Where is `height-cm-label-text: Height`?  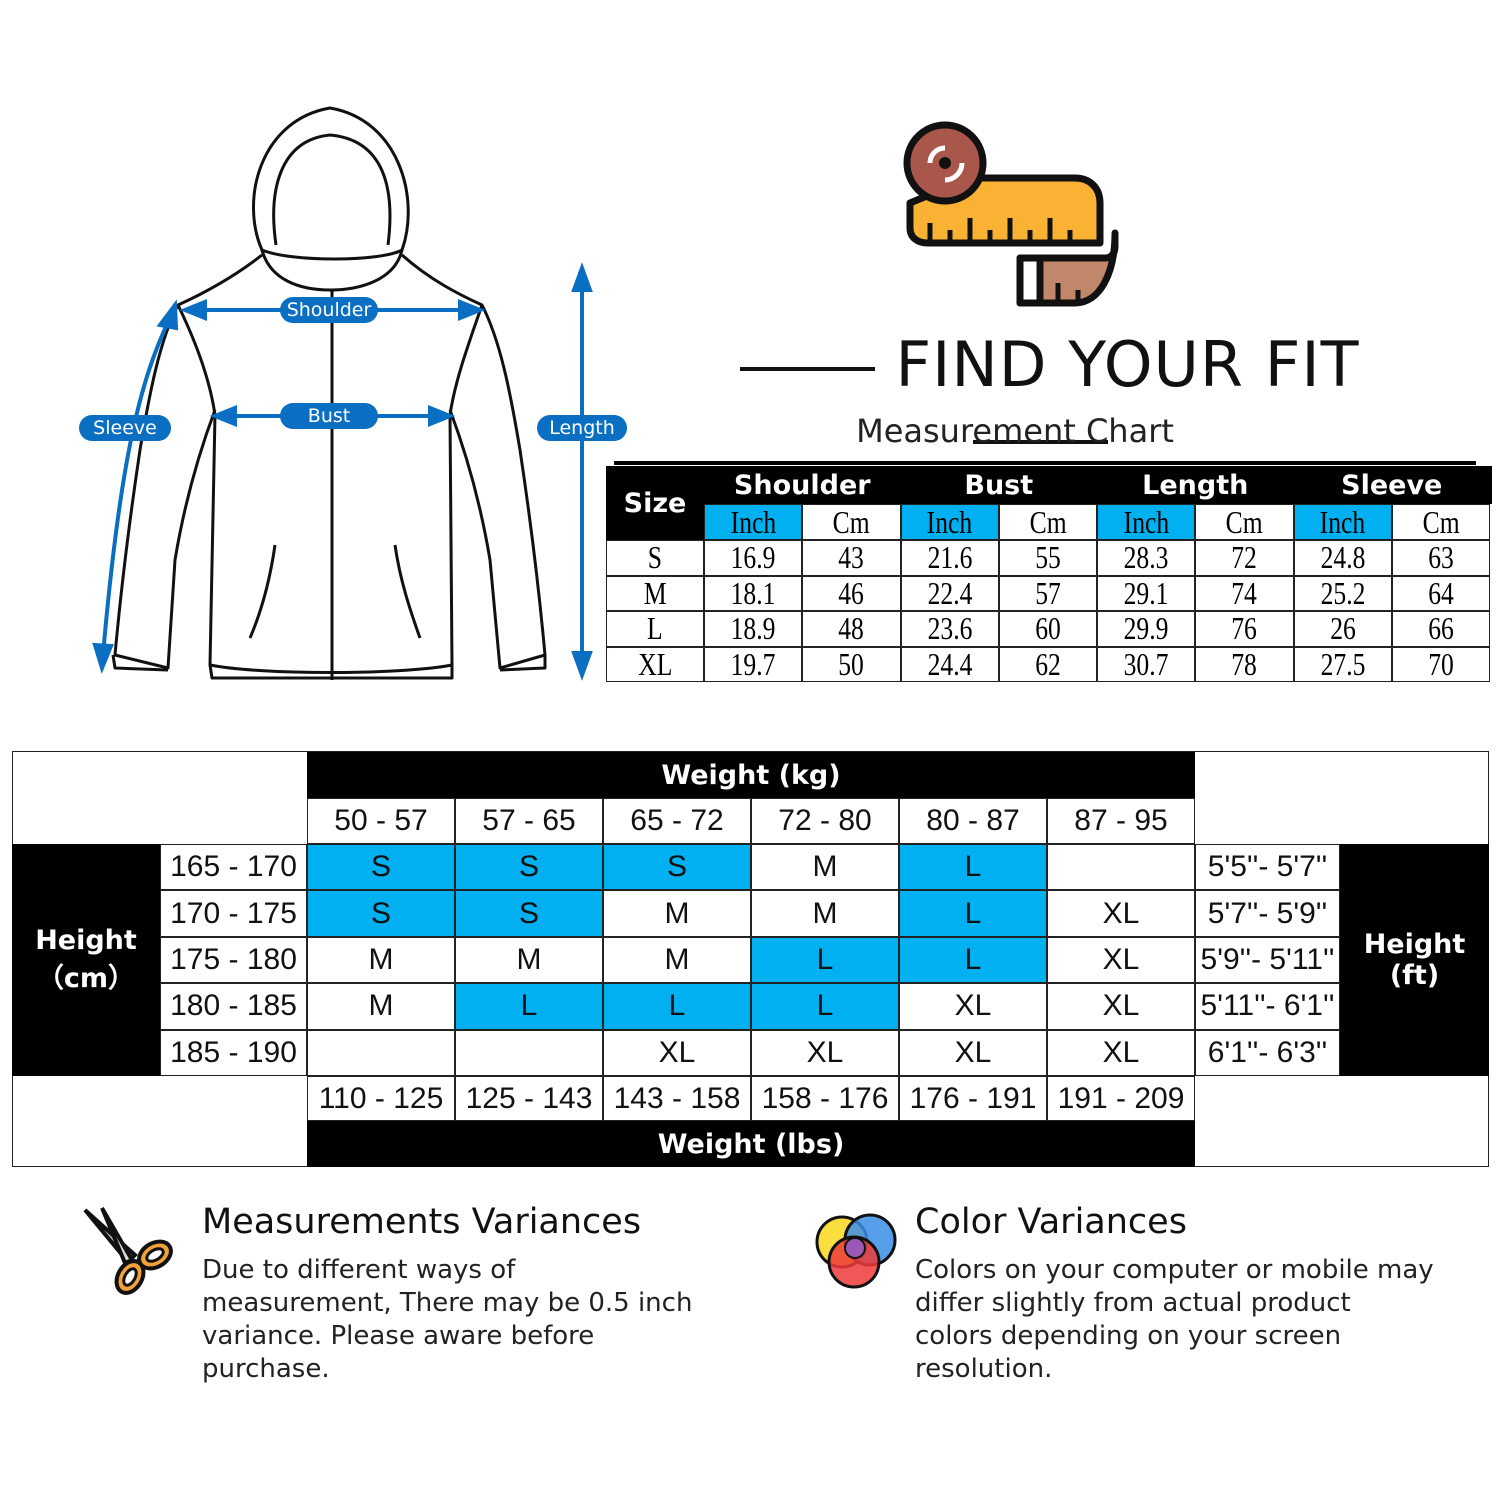
height-cm-label-text: Height is located at coordinates (86, 940).